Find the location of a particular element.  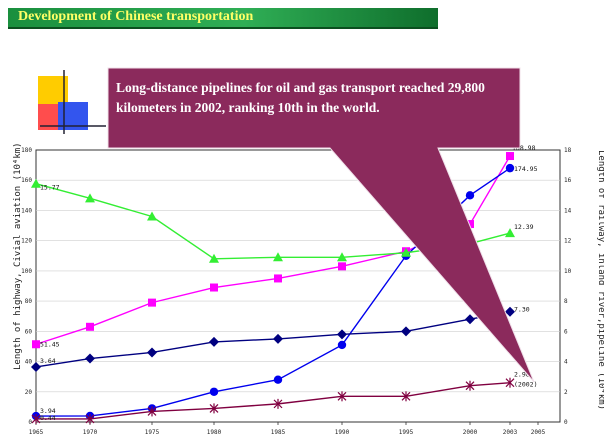

data-label: 15.77 is located at coordinates (50, 188).